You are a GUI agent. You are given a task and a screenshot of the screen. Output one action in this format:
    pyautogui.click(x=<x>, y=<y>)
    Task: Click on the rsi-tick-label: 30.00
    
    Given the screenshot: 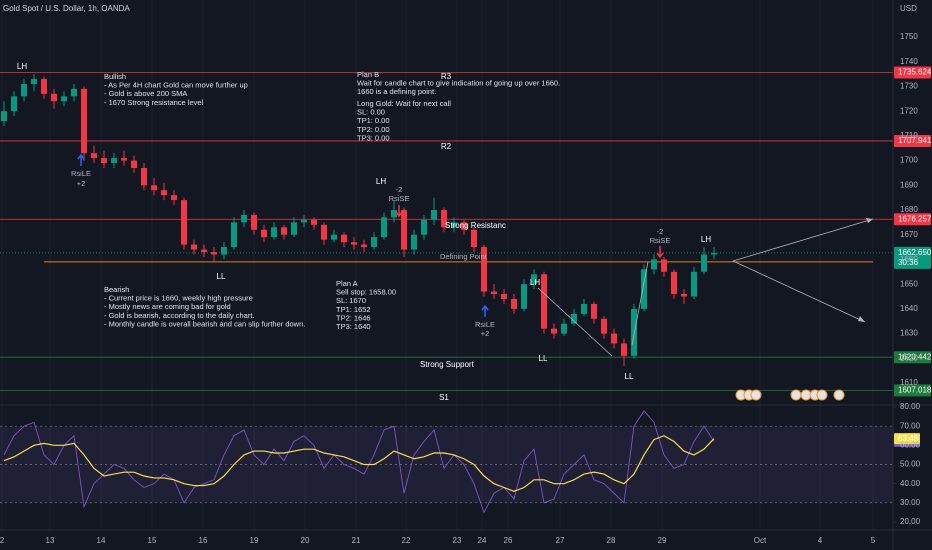 What is the action you would take?
    pyautogui.click(x=910, y=502)
    